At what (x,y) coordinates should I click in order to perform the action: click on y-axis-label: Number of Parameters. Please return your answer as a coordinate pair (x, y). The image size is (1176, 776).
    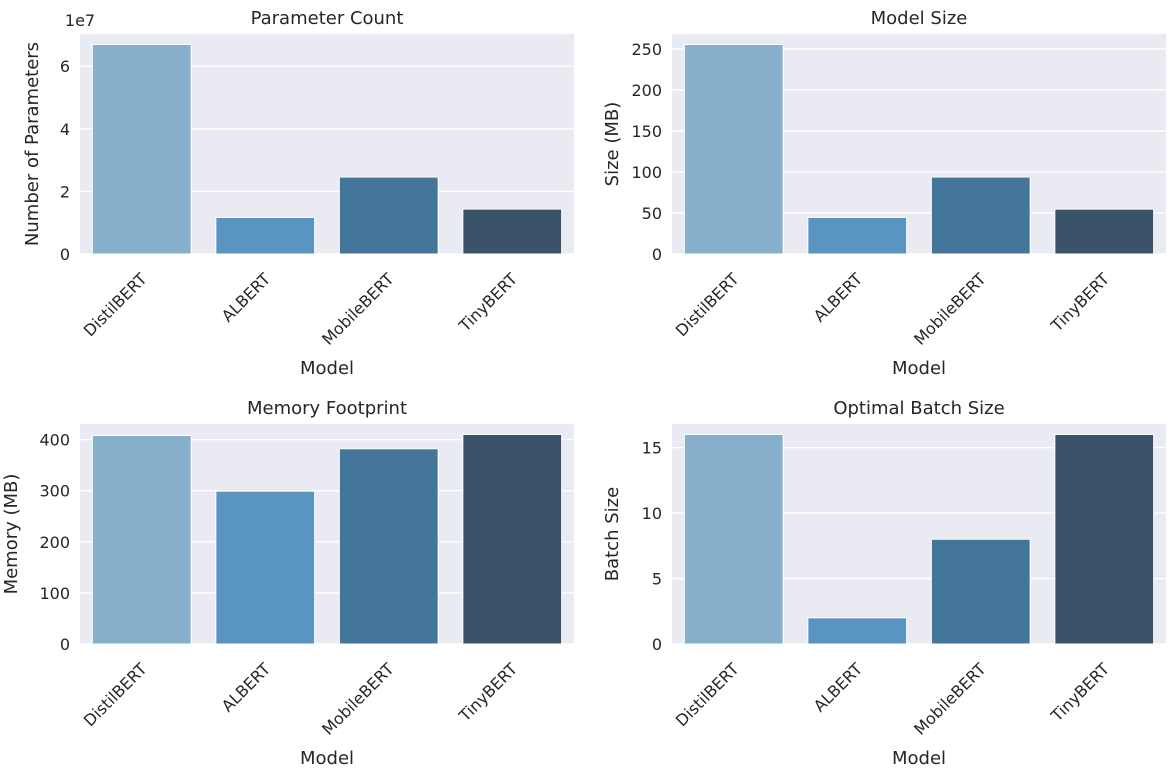
    Looking at the image, I should click on (32, 144).